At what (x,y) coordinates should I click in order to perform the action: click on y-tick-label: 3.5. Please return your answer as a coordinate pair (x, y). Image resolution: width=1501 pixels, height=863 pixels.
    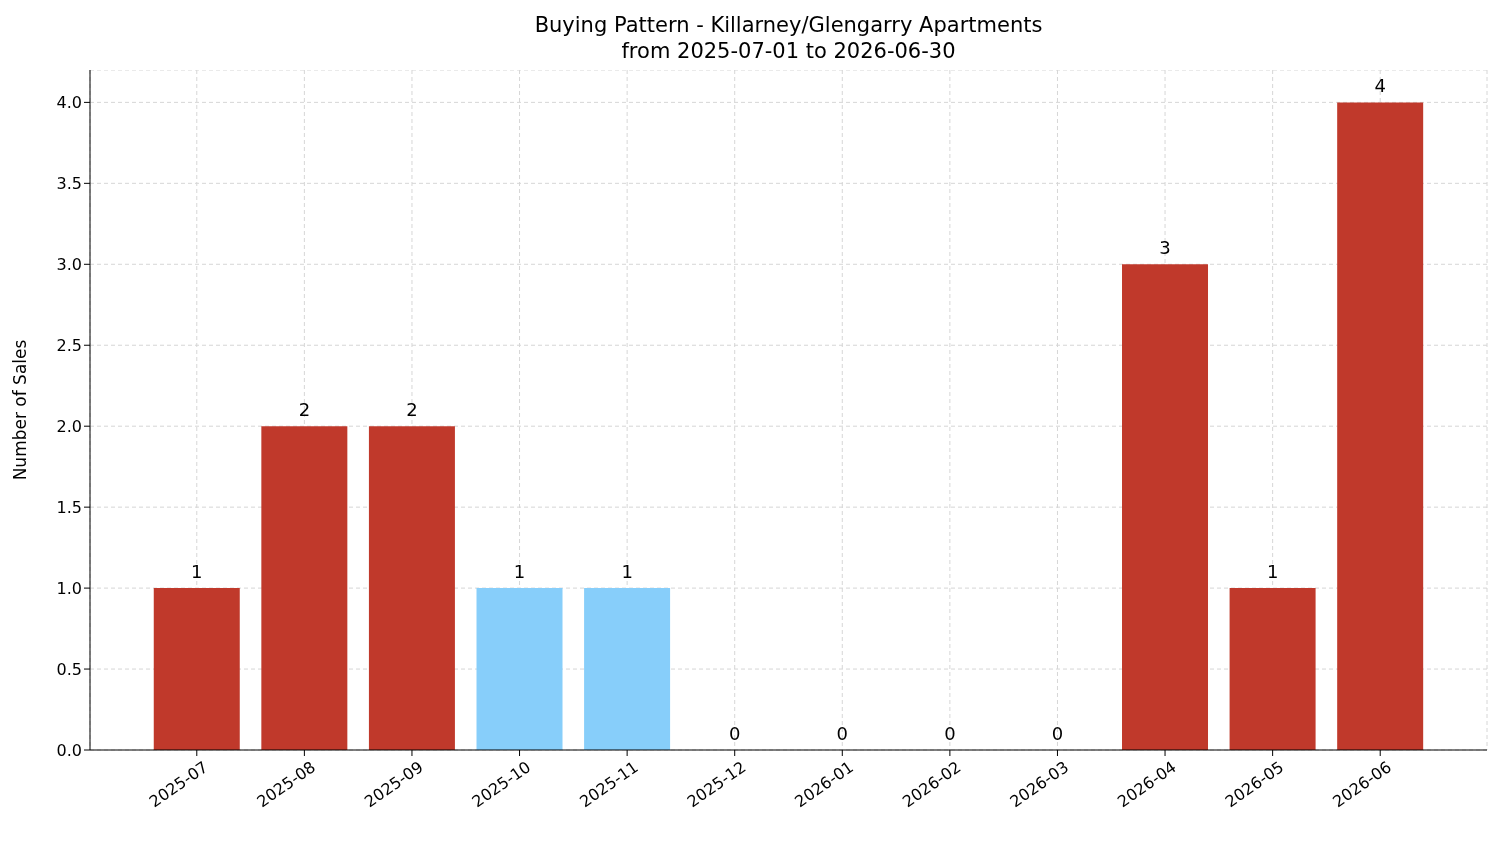
    Looking at the image, I should click on (69, 184).